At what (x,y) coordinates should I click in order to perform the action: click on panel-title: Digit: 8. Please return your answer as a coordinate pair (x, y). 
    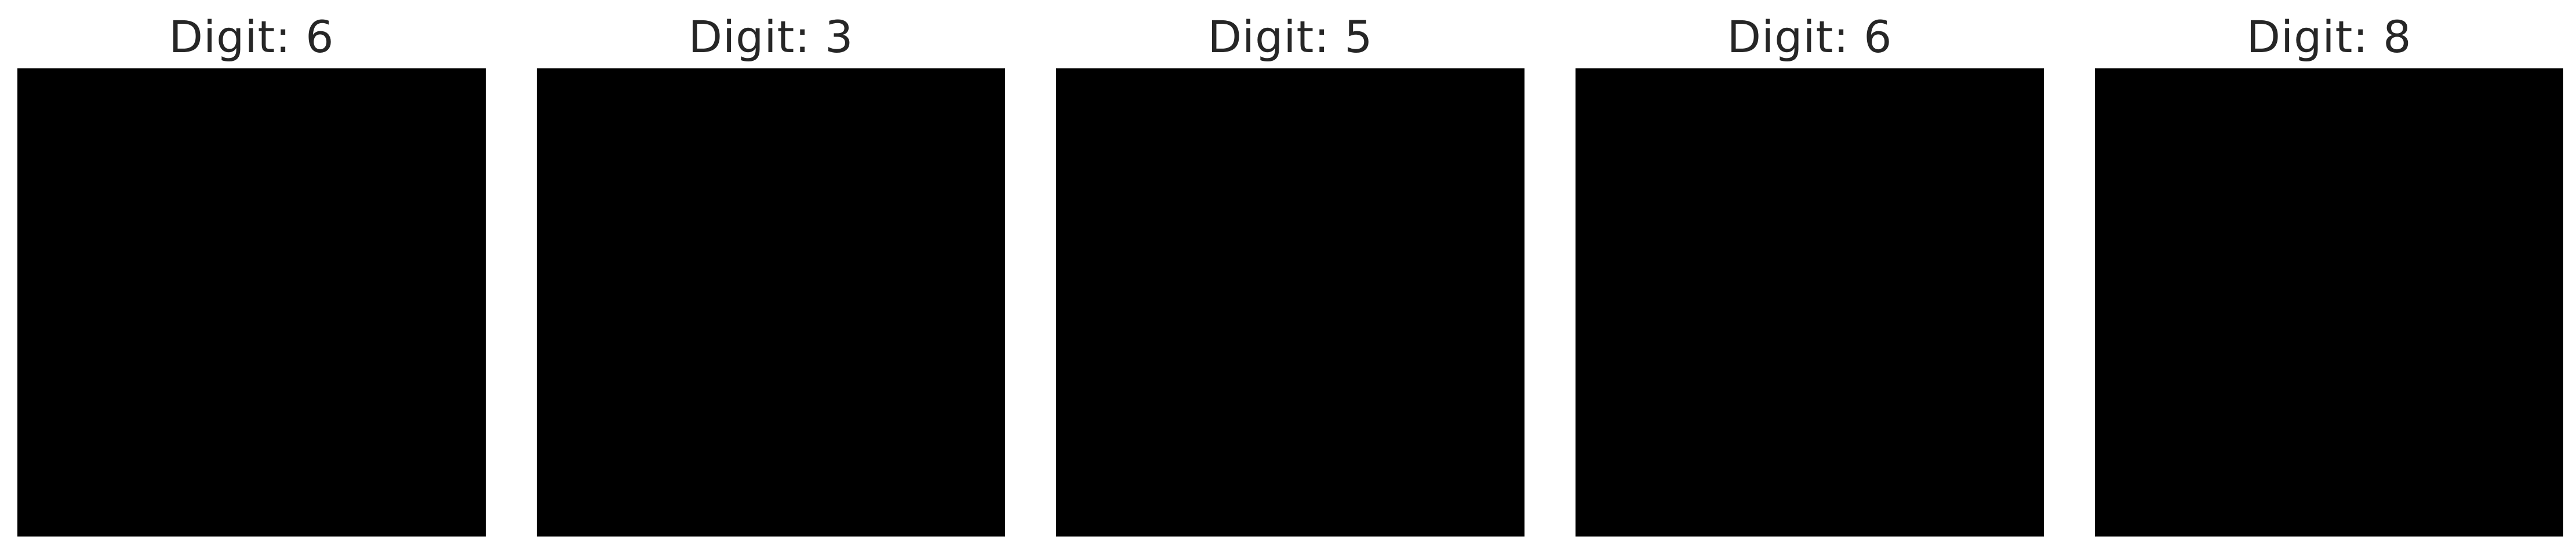
    Looking at the image, I should click on (2329, 37).